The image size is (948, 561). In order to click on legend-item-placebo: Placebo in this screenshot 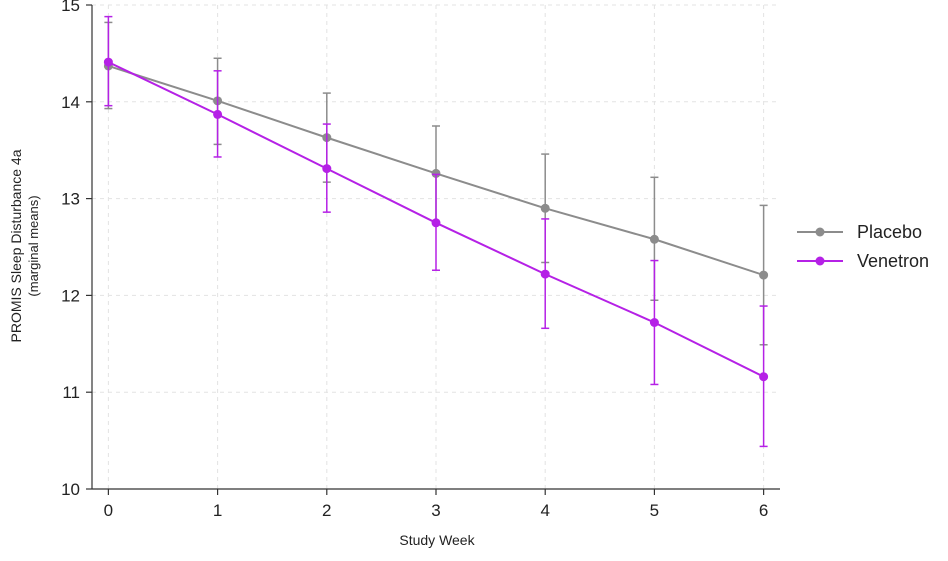, I will do `click(859, 232)`.